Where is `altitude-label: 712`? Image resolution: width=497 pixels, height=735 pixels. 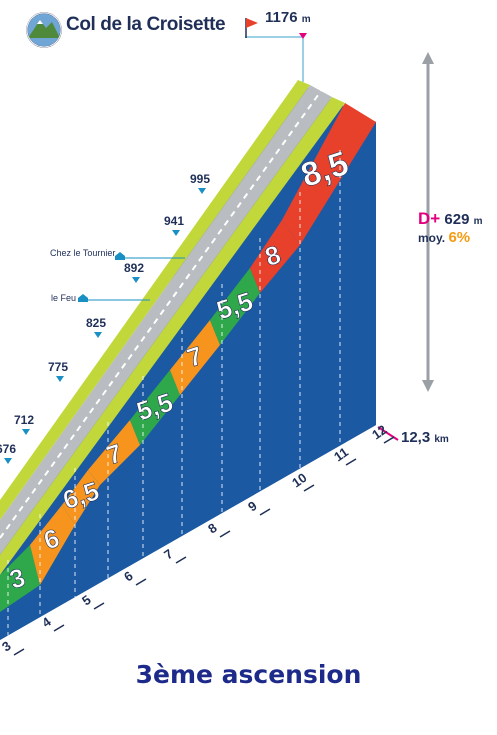
altitude-label: 712 is located at coordinates (24, 420).